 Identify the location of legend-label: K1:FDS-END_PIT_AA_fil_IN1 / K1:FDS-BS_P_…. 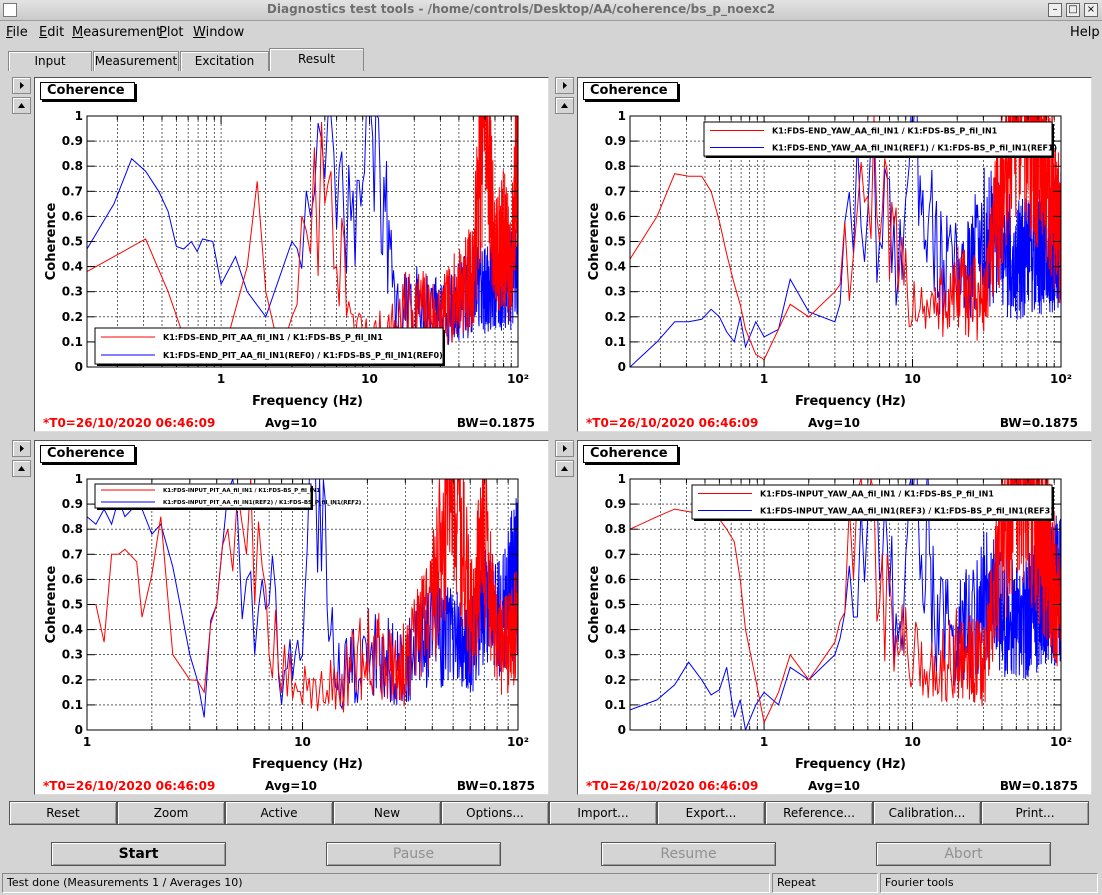
(273, 337).